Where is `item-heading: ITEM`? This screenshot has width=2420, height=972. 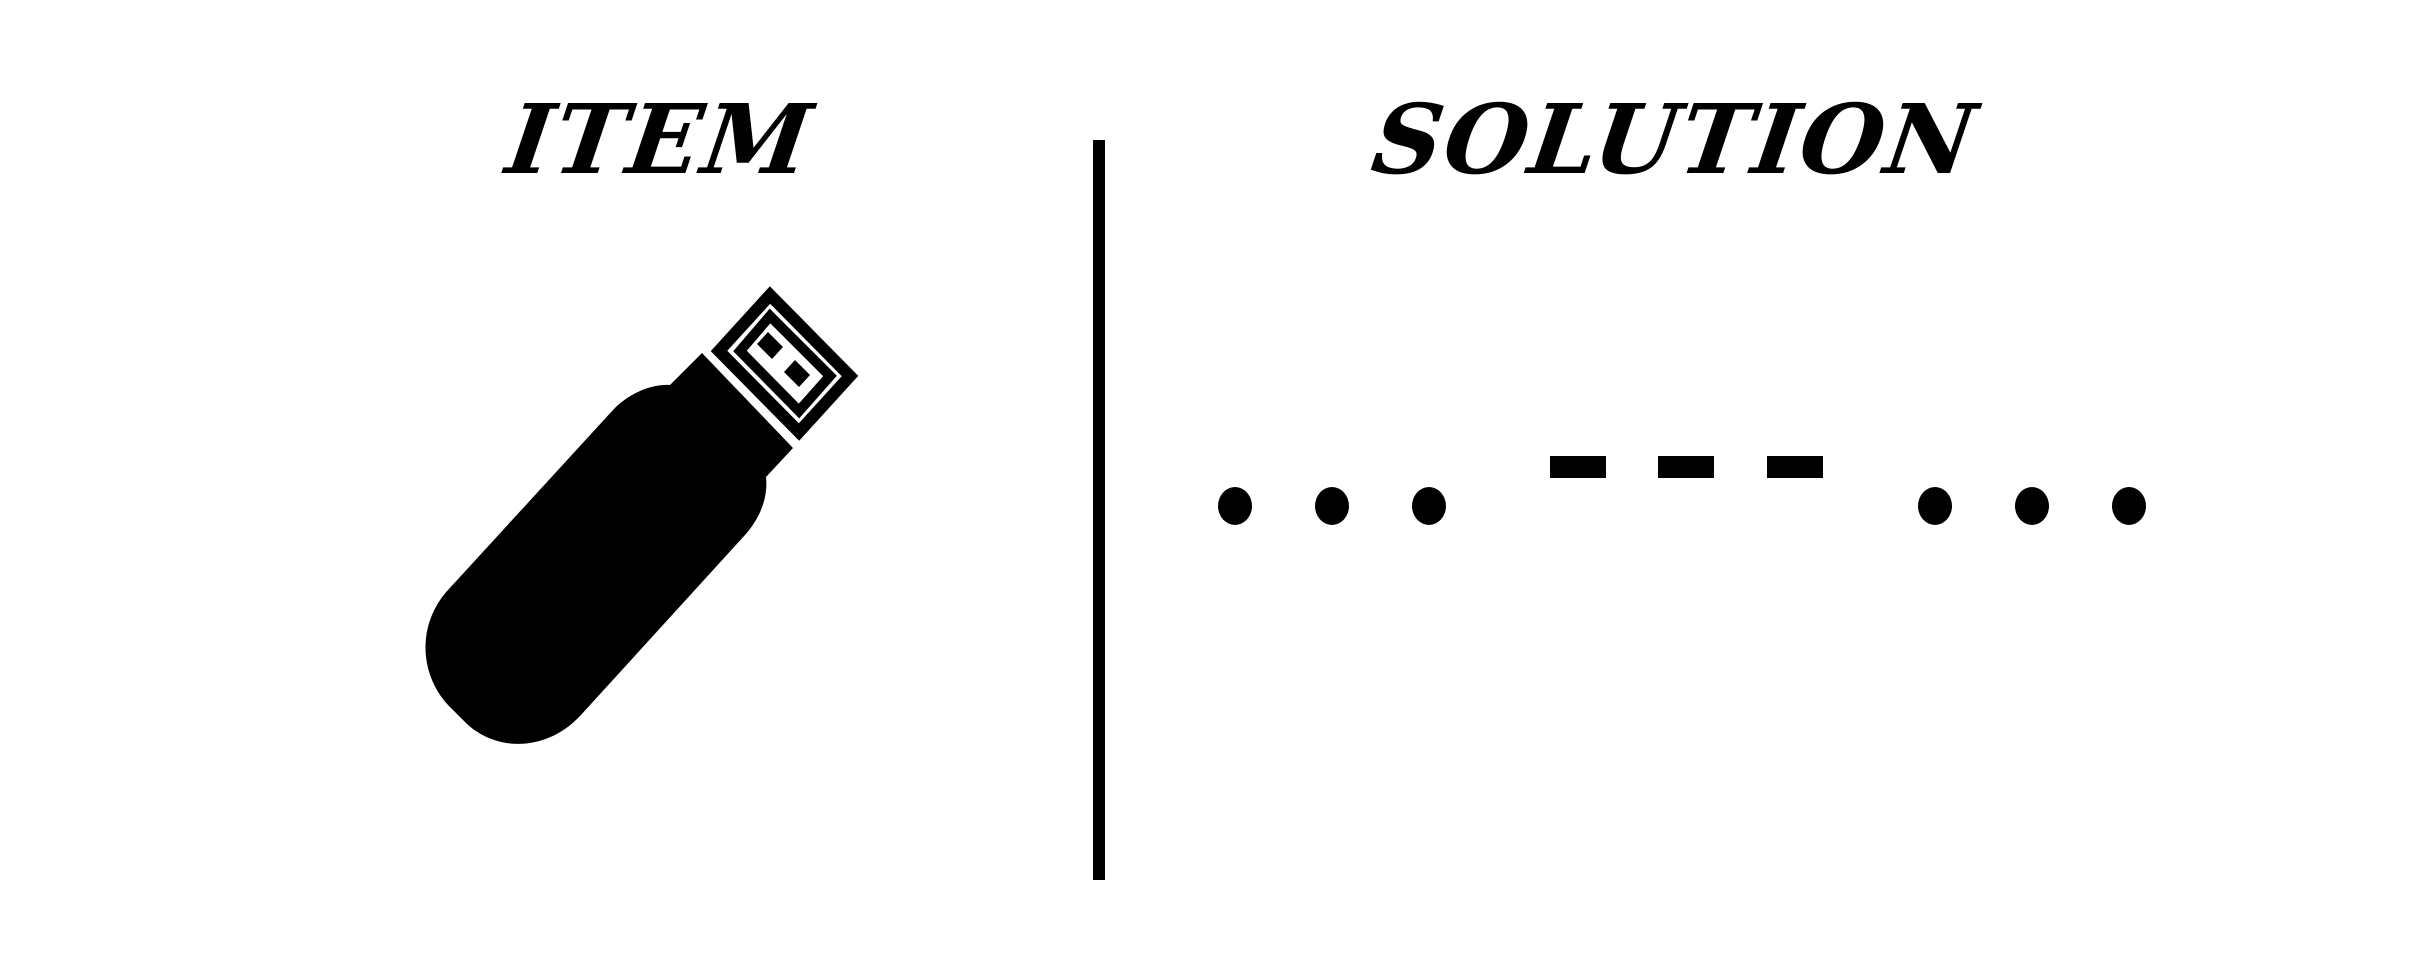 item-heading: ITEM is located at coordinates (660, 139).